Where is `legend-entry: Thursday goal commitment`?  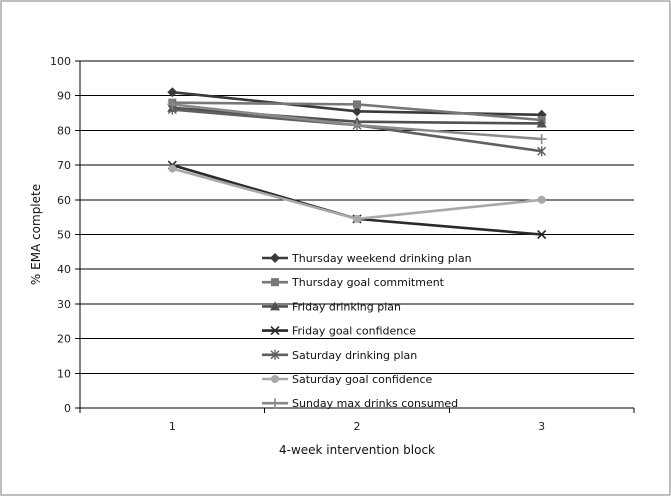 legend-entry: Thursday goal commitment is located at coordinates (353, 282).